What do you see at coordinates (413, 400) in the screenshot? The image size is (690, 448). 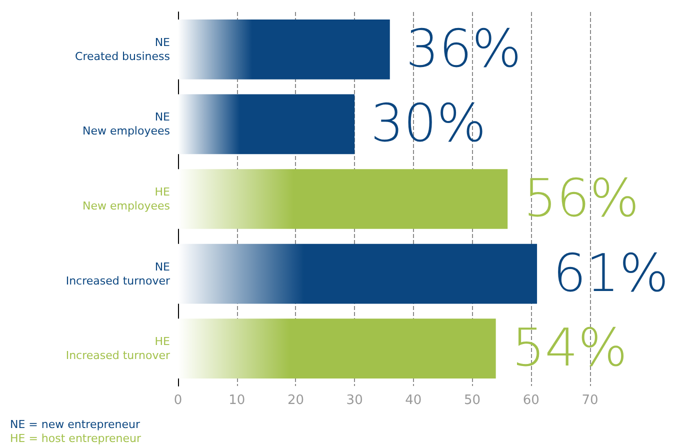 I see `x-tick-label: 40` at bounding box center [413, 400].